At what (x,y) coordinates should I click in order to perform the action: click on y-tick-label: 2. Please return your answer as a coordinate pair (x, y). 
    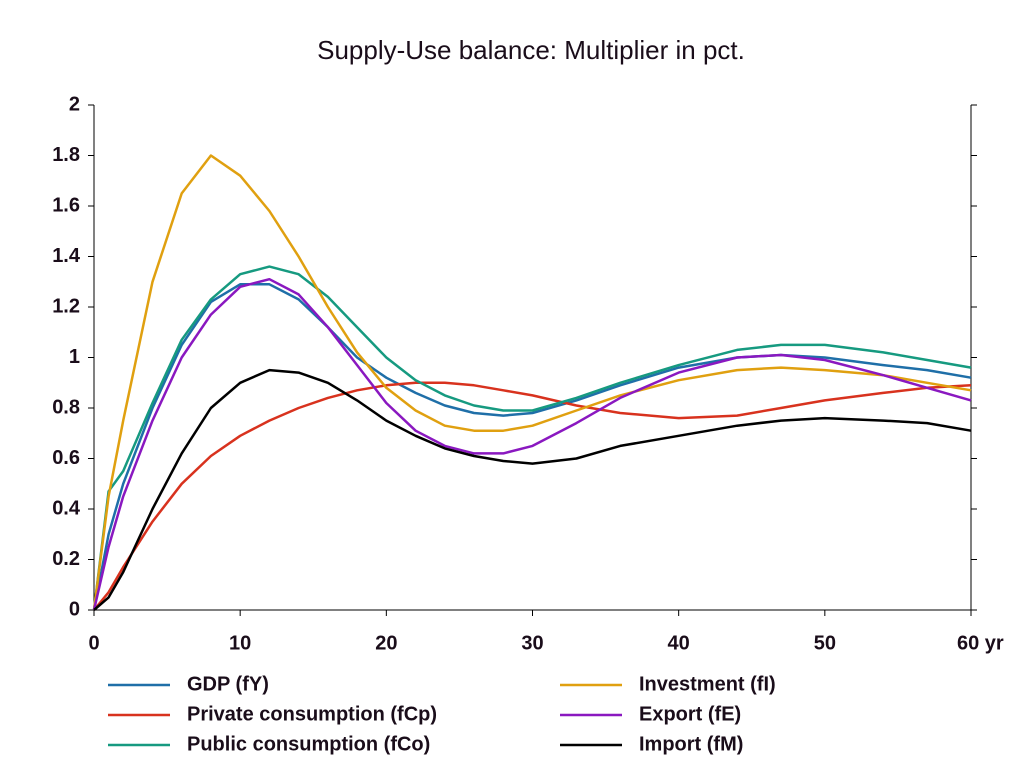
    Looking at the image, I should click on (74, 104).